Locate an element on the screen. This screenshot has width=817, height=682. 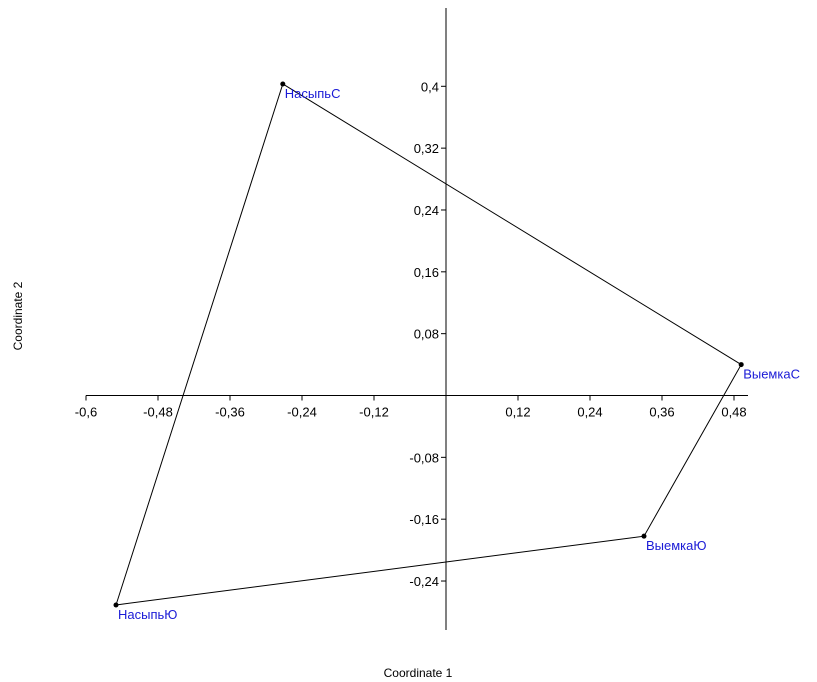
y-axis-title: Coordinate 2 is located at coordinates (18, 315).